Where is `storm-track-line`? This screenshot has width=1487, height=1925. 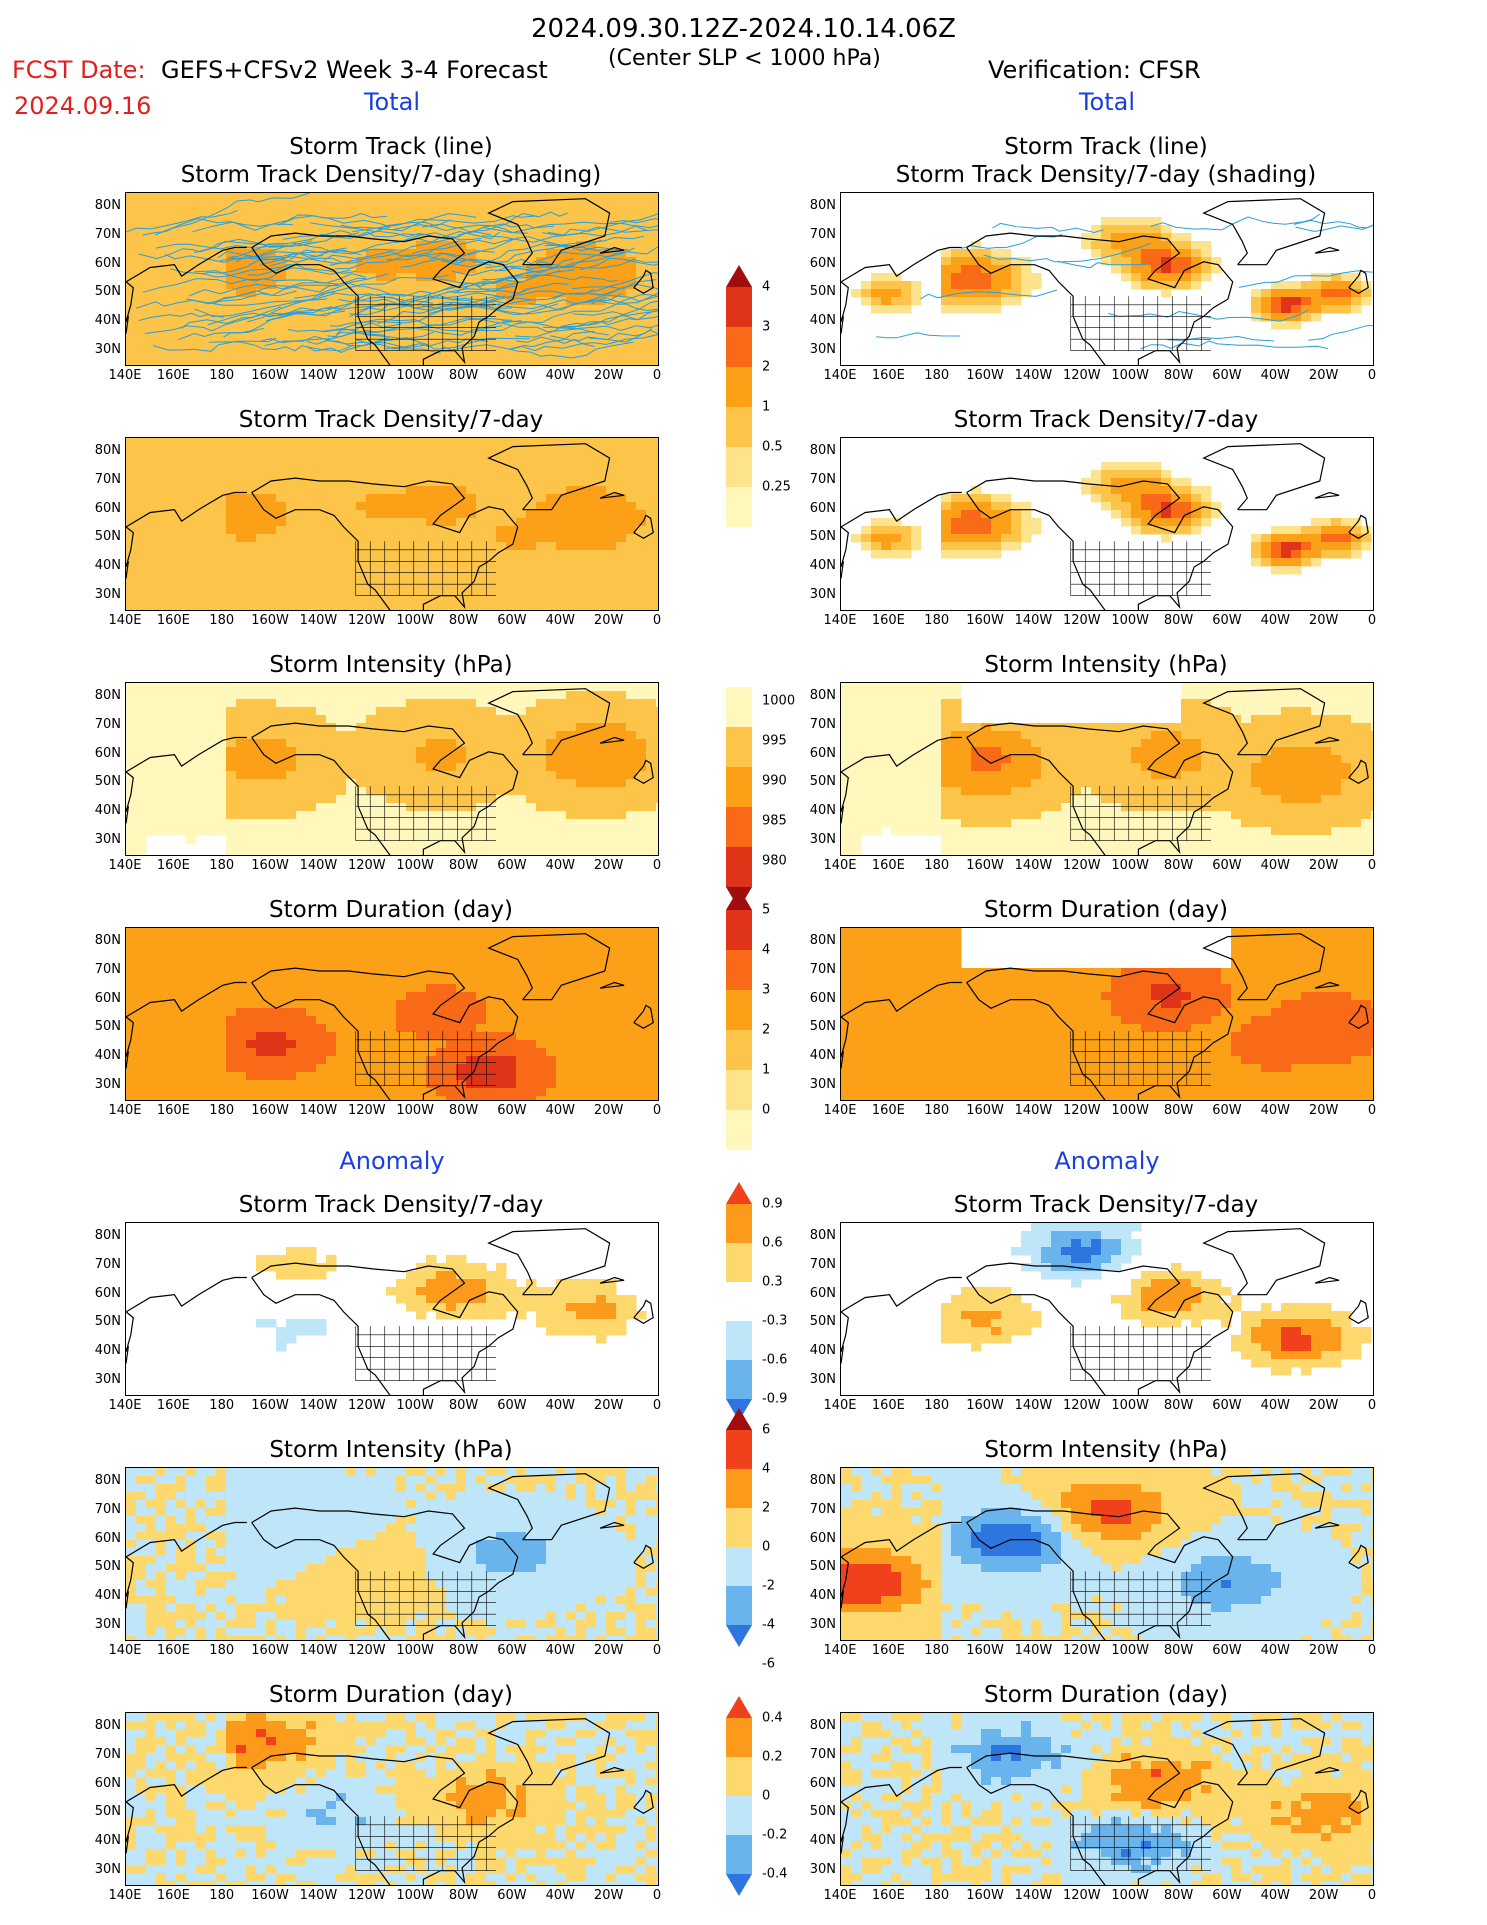
storm-track-line is located at coordinates (565, 234).